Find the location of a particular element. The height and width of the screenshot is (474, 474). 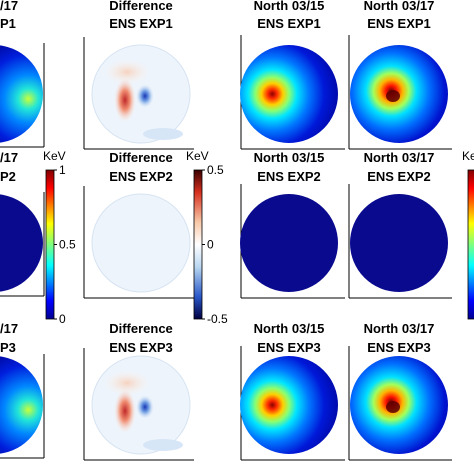

difference-title-line2: ENS EXP1 is located at coordinates (141, 23).